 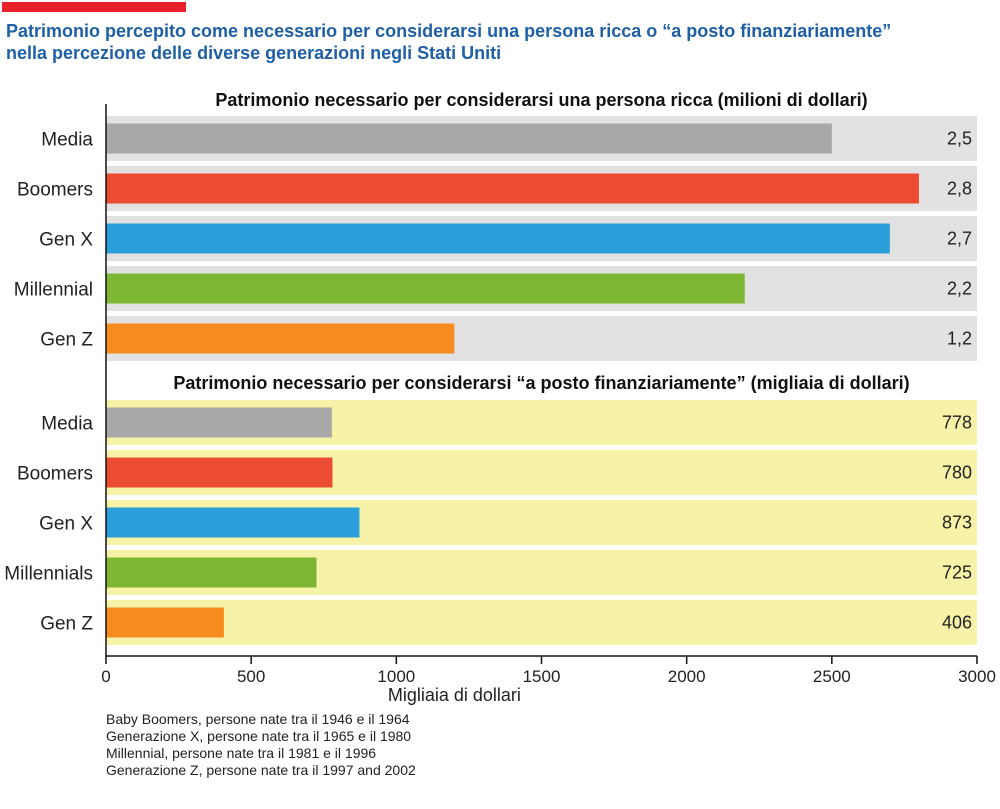 What do you see at coordinates (959, 139) in the screenshot?
I see `value-label: 2,5` at bounding box center [959, 139].